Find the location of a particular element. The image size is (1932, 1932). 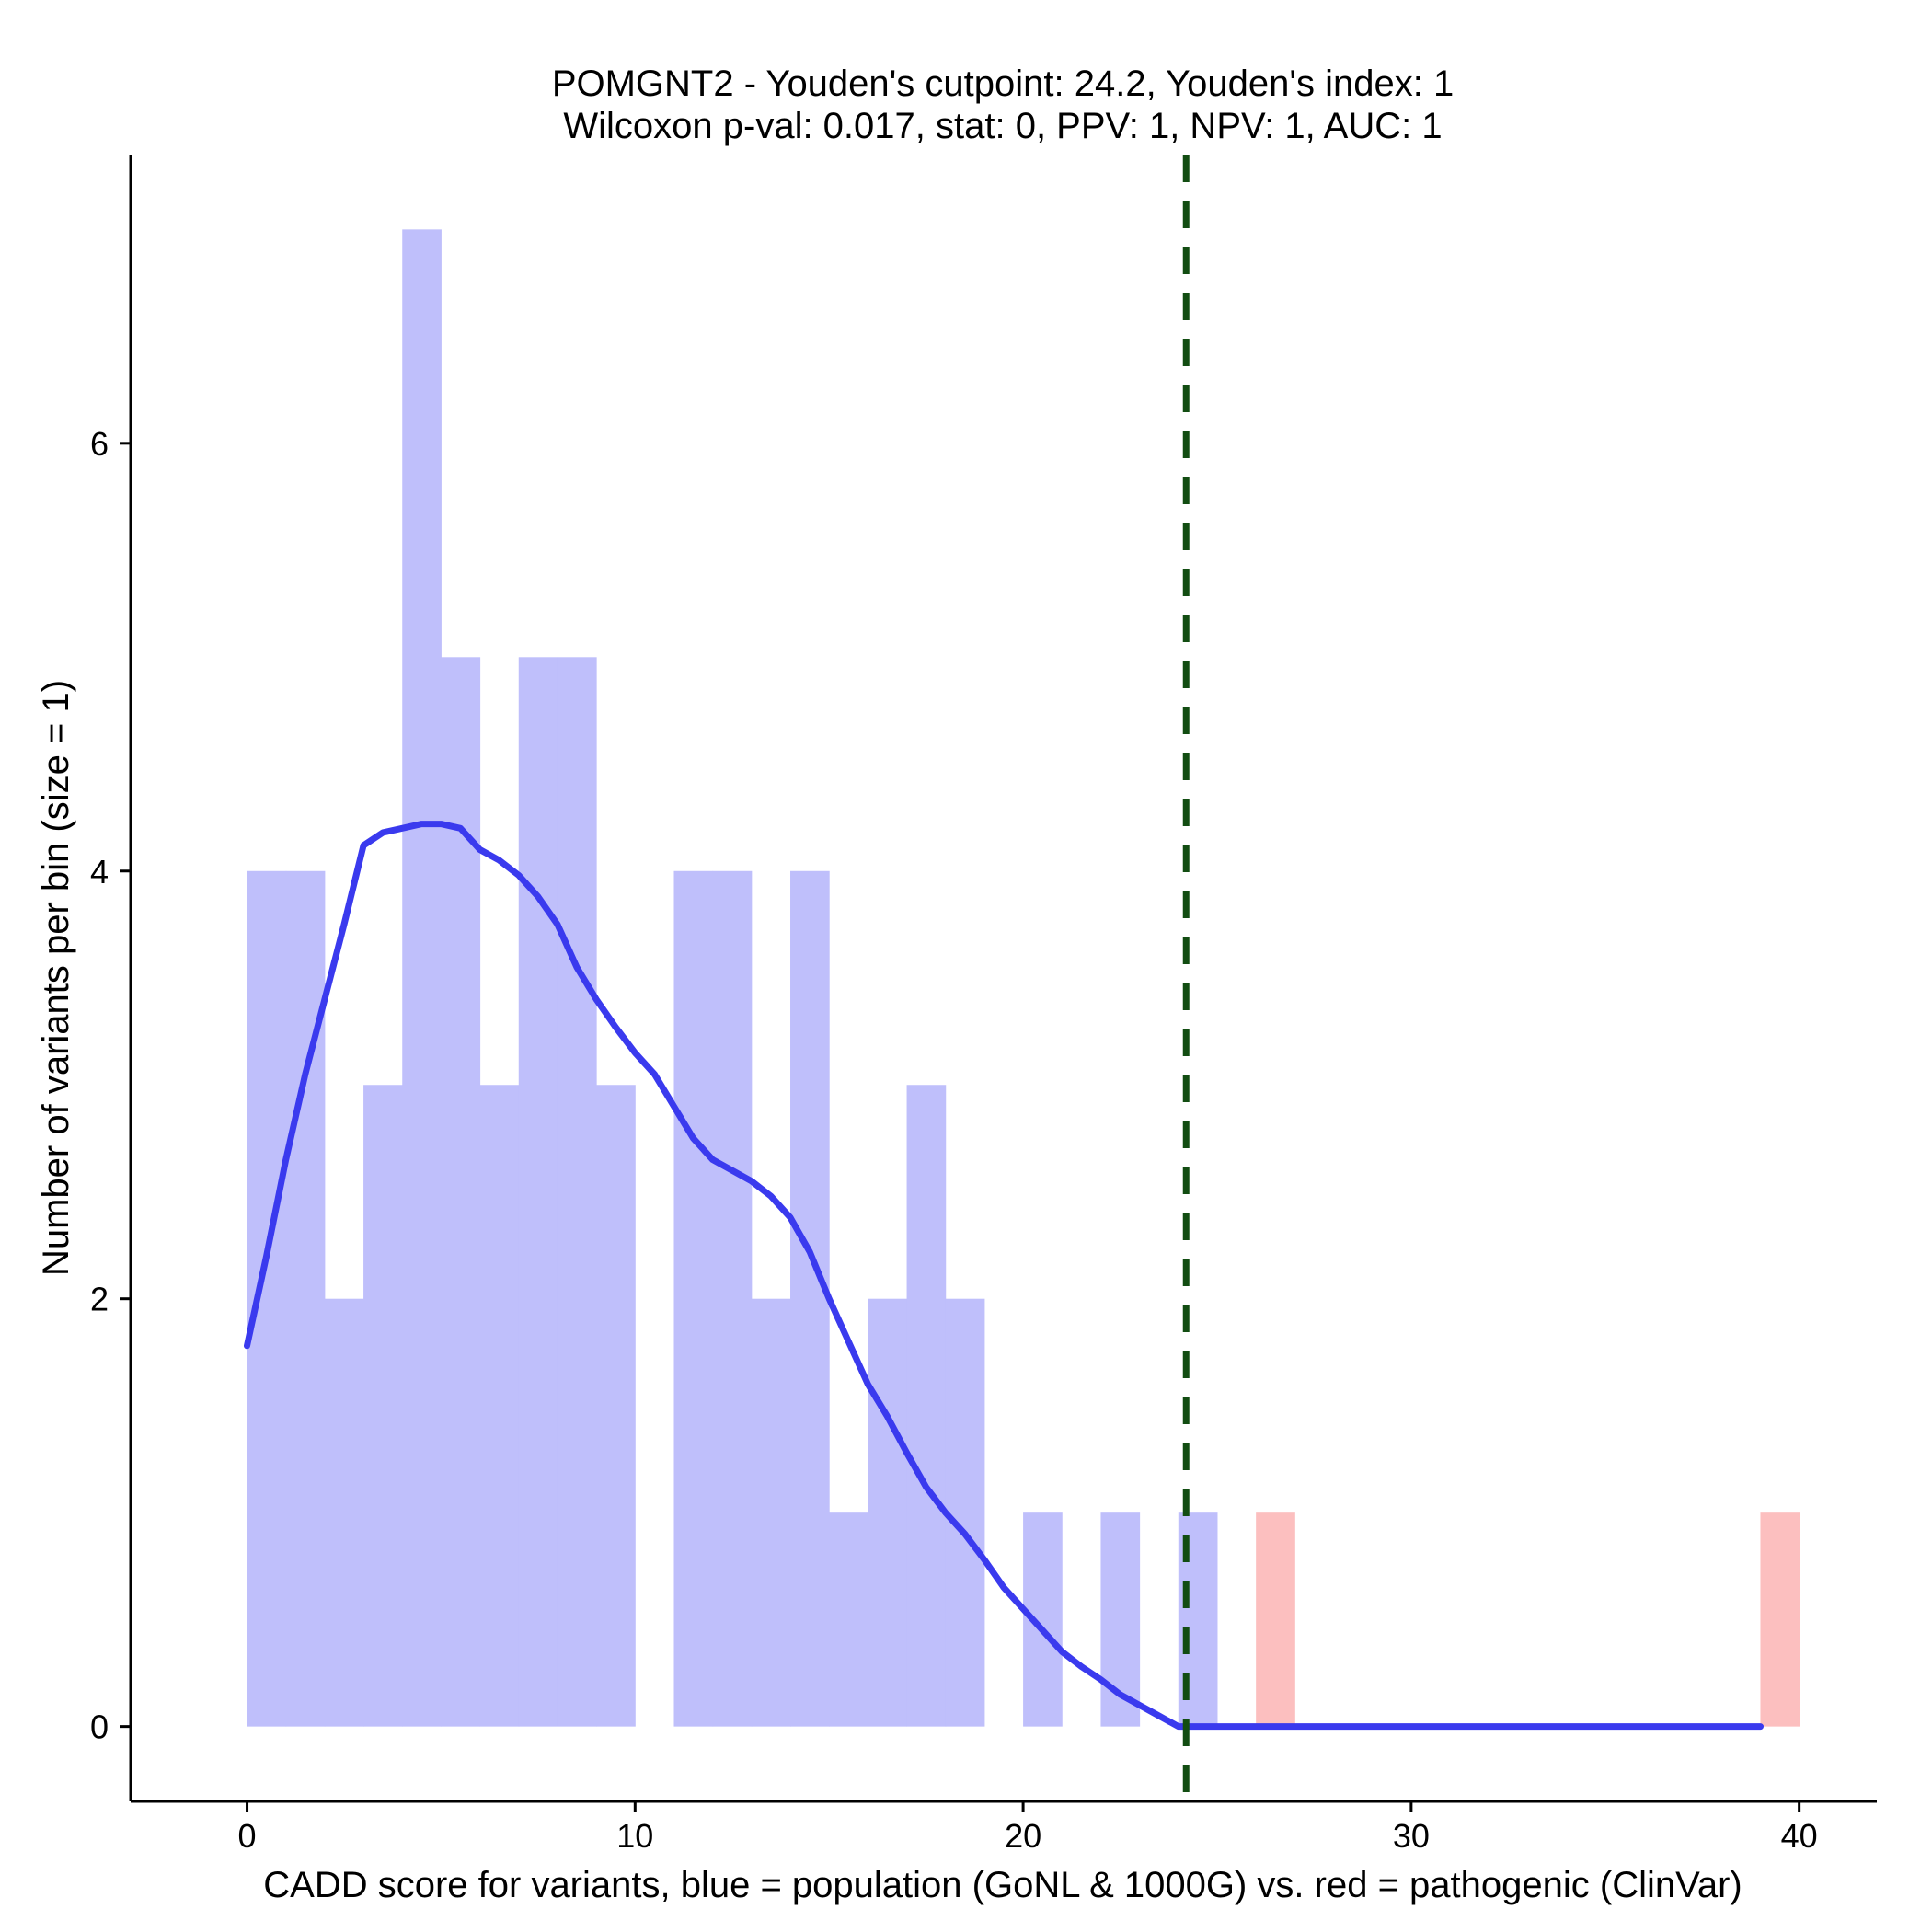

x-tick-label: 30 is located at coordinates (1411, 1836).